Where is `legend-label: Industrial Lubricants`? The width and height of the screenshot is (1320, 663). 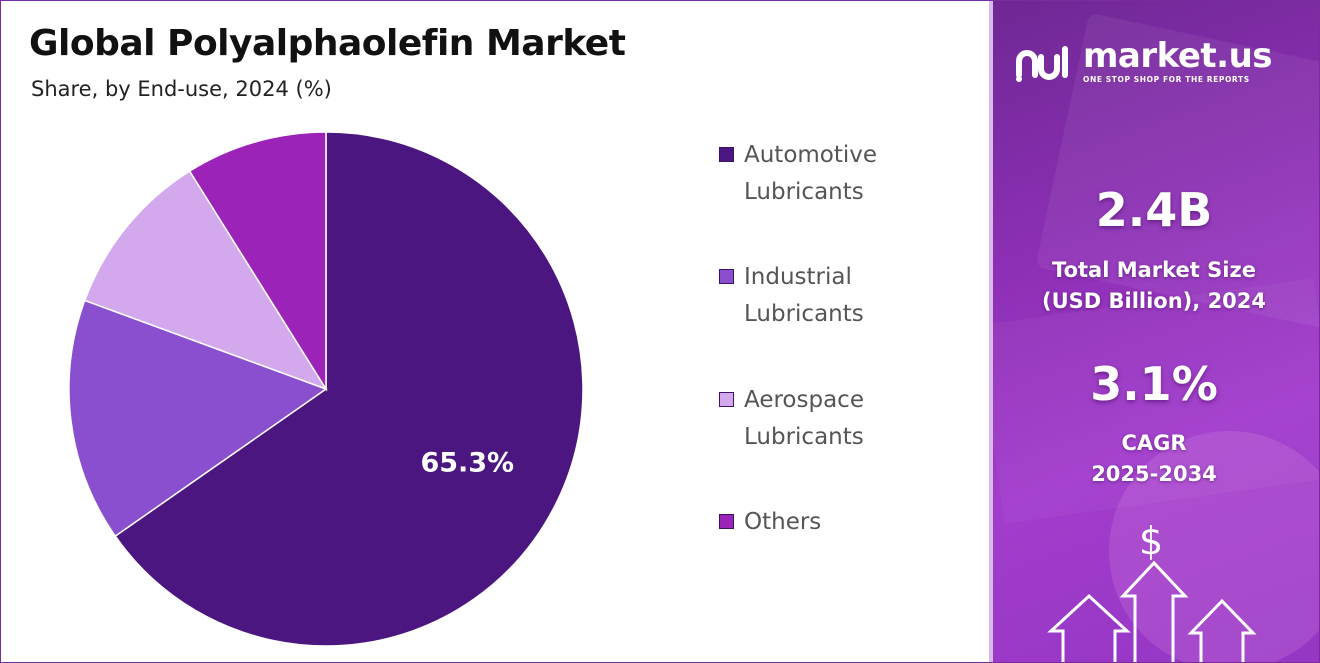
legend-label: Industrial Lubricants is located at coordinates (804, 295).